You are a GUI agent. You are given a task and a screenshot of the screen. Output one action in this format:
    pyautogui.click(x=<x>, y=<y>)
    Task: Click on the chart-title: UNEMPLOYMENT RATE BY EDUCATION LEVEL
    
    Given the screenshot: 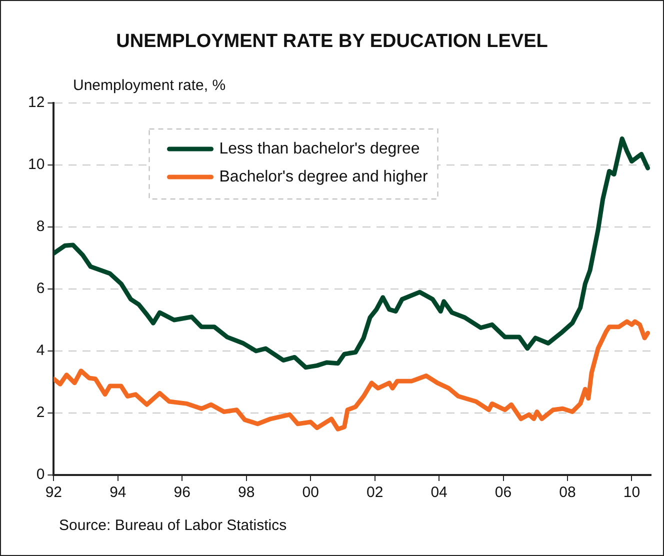 What is the action you would take?
    pyautogui.click(x=332, y=42)
    